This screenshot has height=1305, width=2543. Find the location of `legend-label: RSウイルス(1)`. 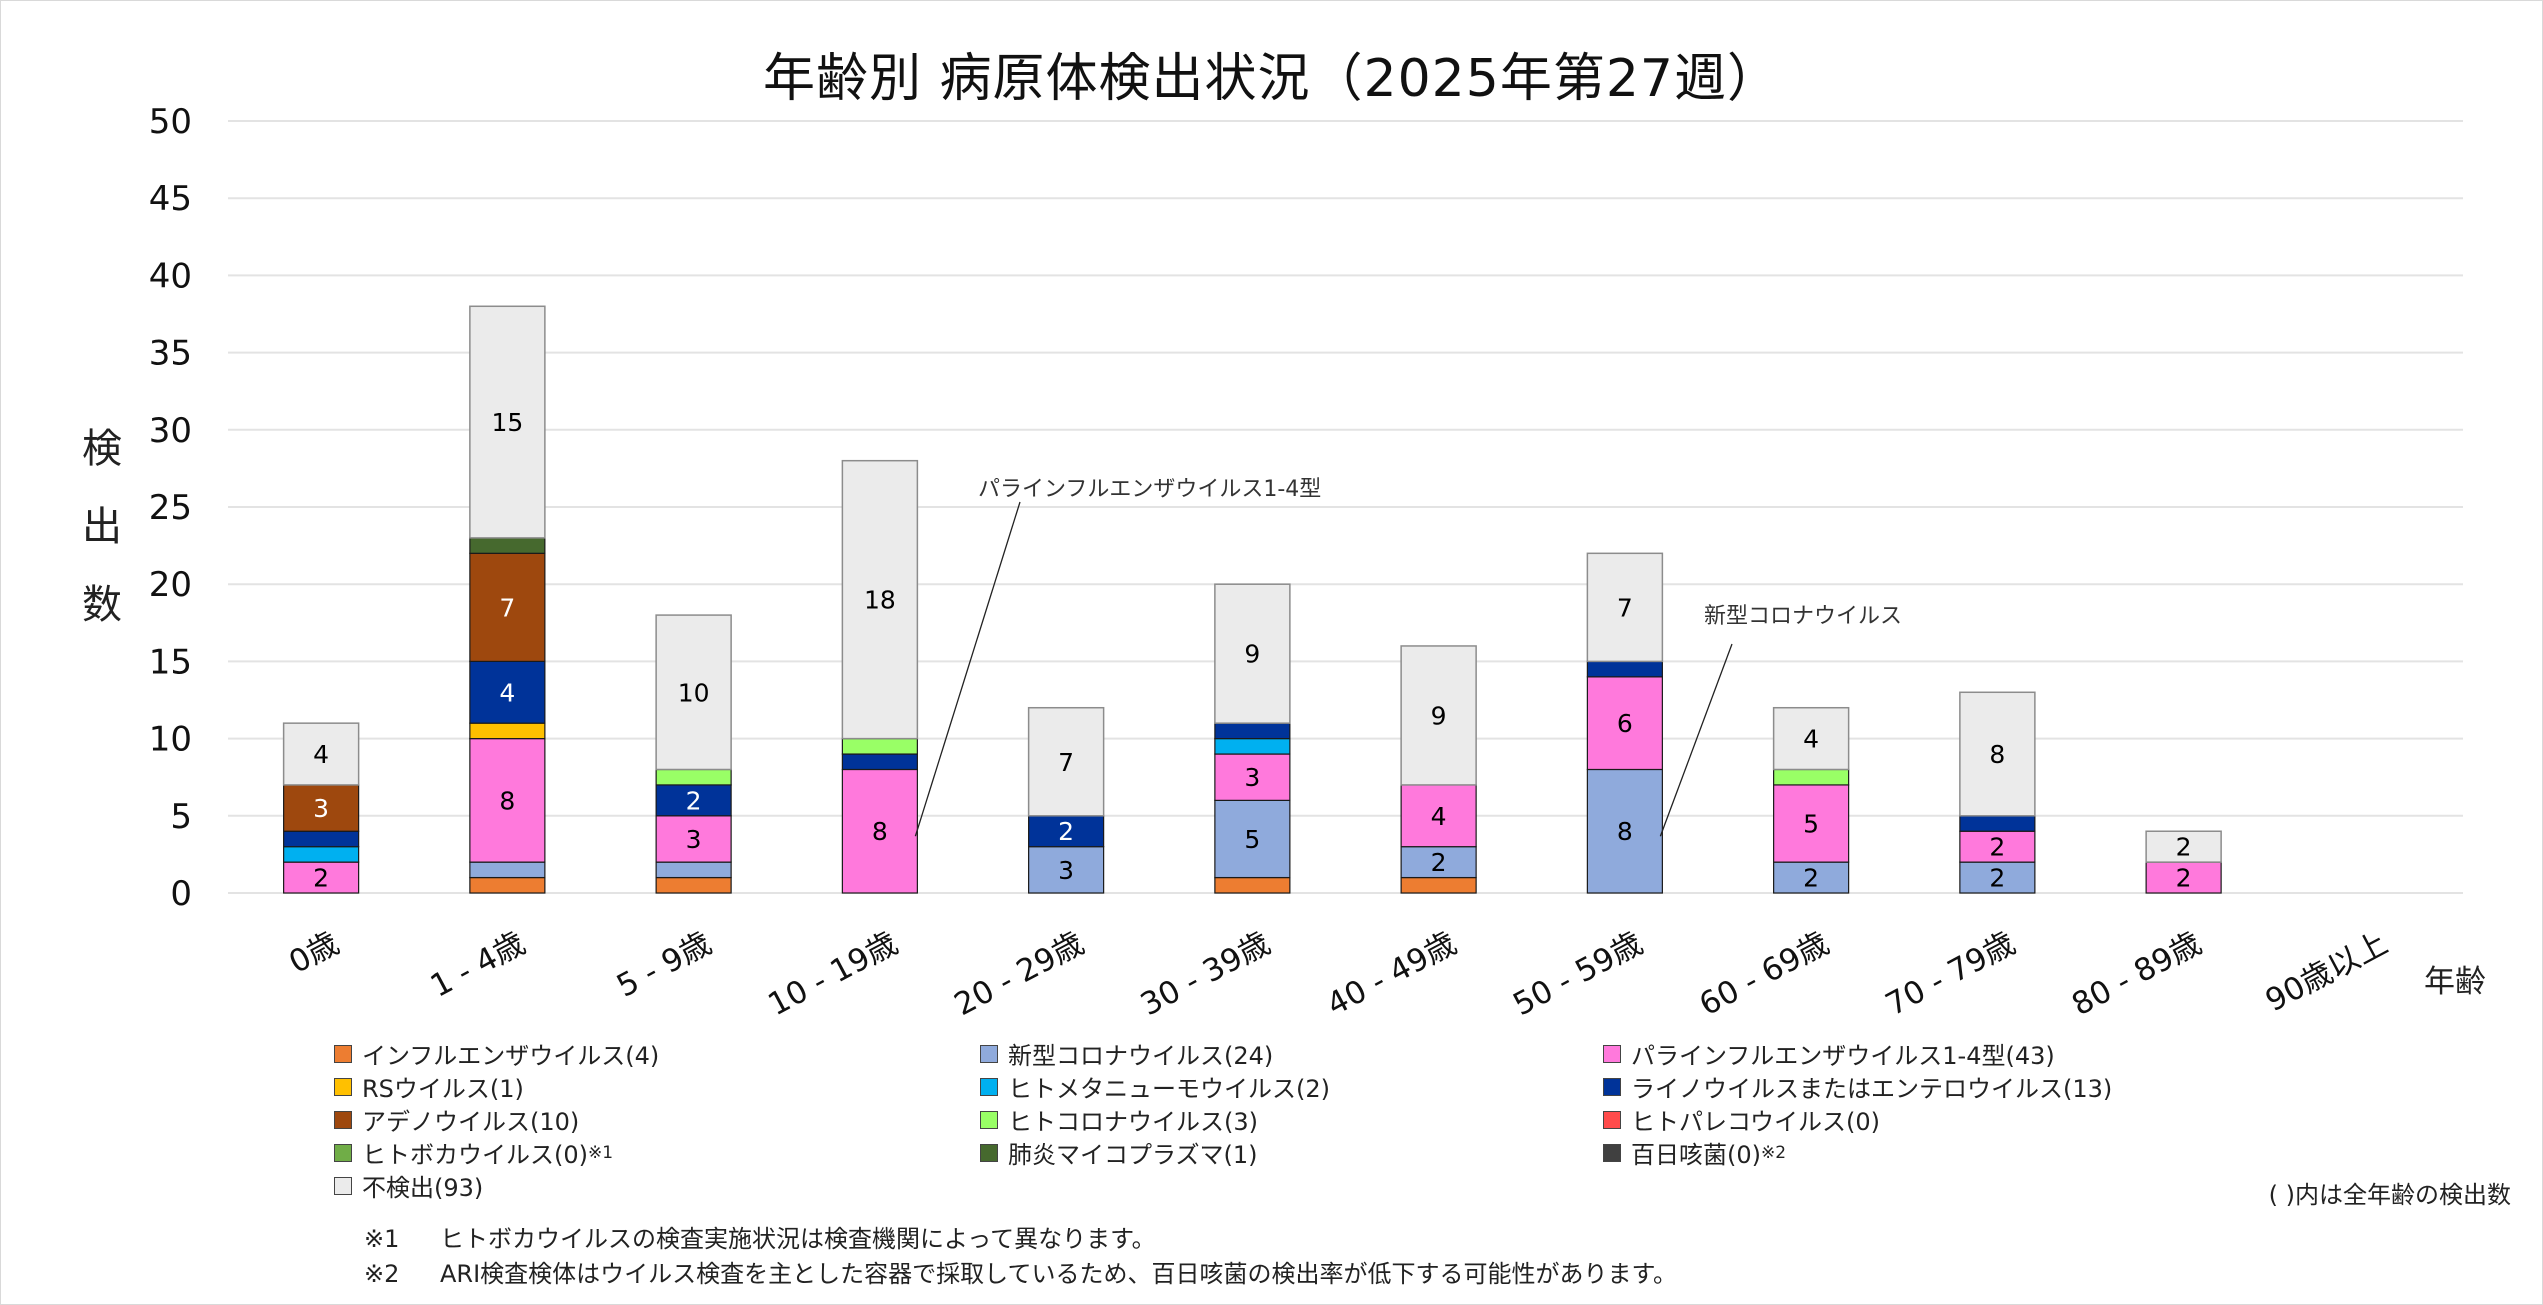

legend-label: RSウイルス(1) is located at coordinates (443, 1089).